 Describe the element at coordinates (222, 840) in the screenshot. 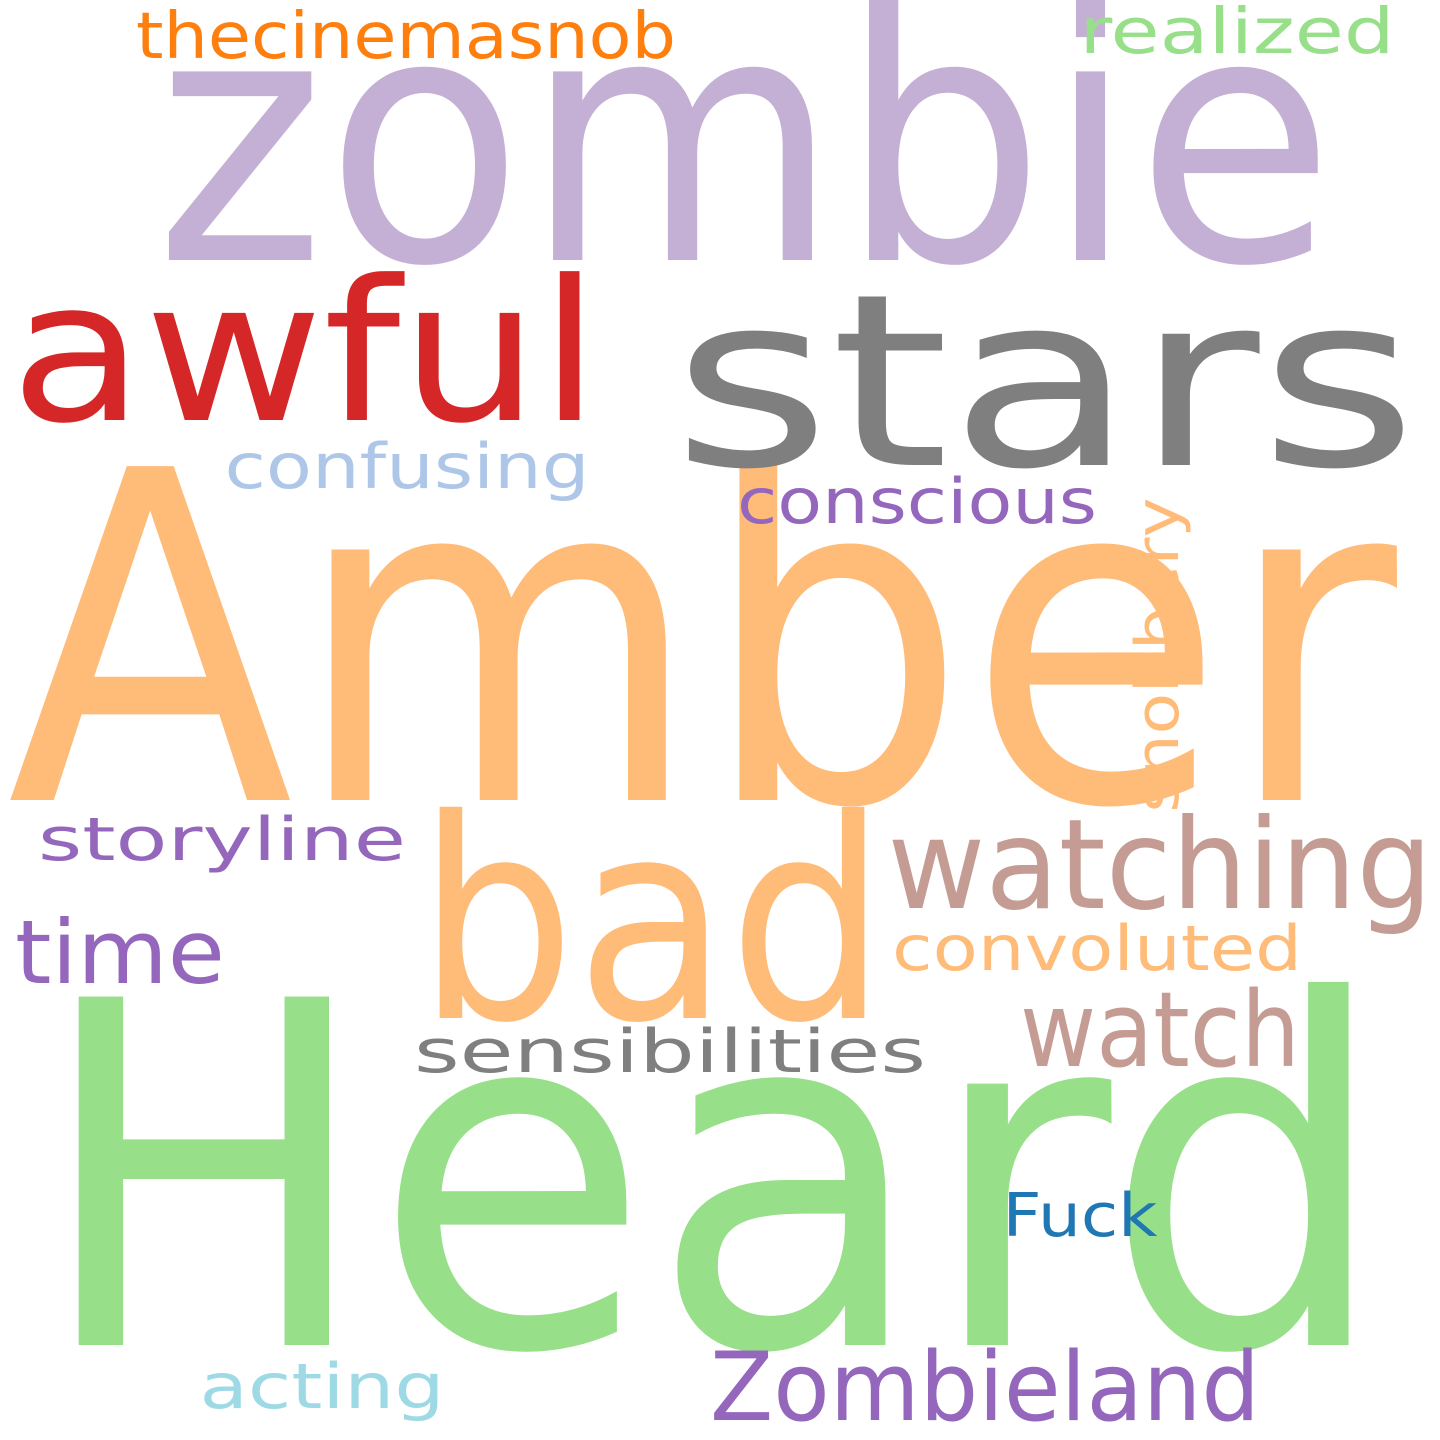

I see `word-storyline: storyline` at that location.